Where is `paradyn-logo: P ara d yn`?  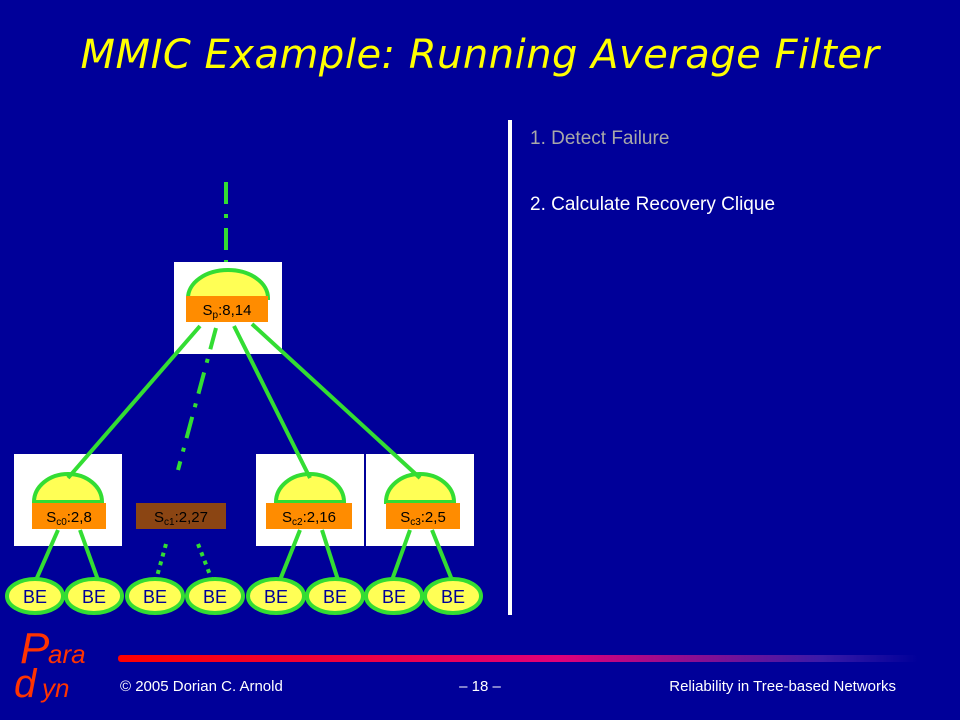 paradyn-logo: P ara d yn is located at coordinates (50, 665).